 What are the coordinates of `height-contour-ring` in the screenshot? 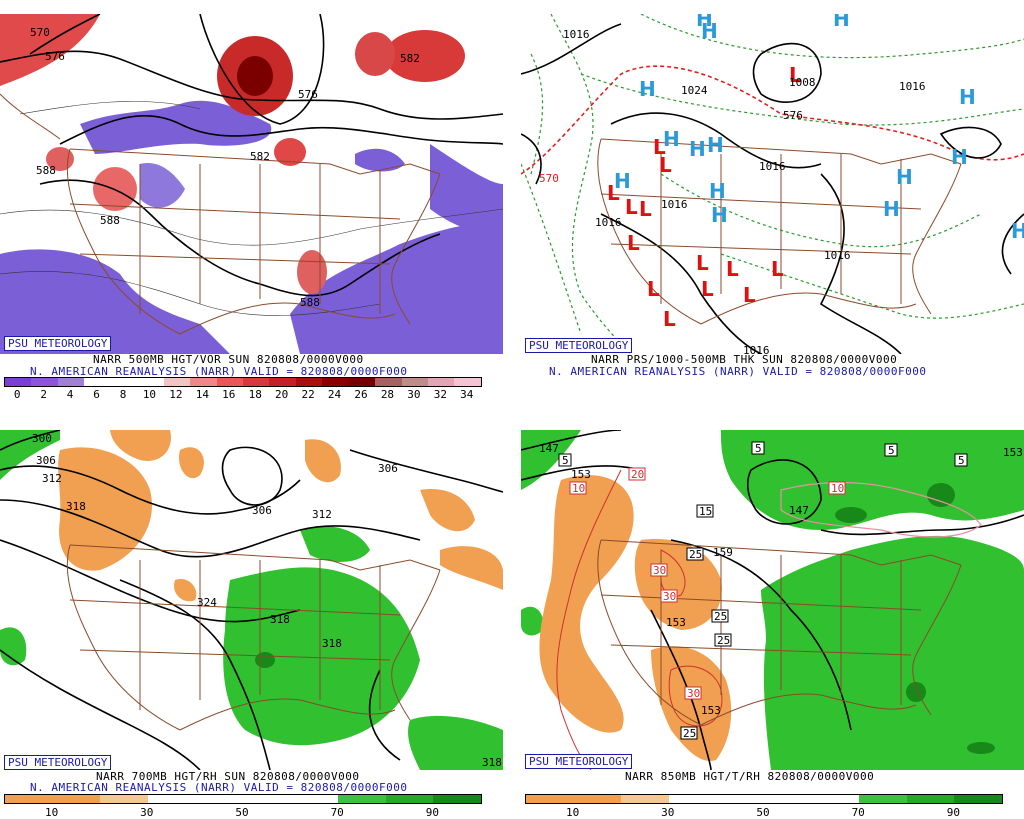 It's located at (262, 69).